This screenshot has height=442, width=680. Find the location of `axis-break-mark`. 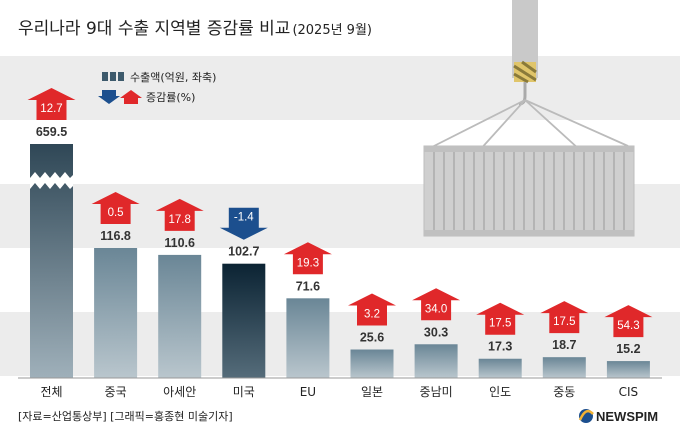

axis-break-mark is located at coordinates (51, 180).